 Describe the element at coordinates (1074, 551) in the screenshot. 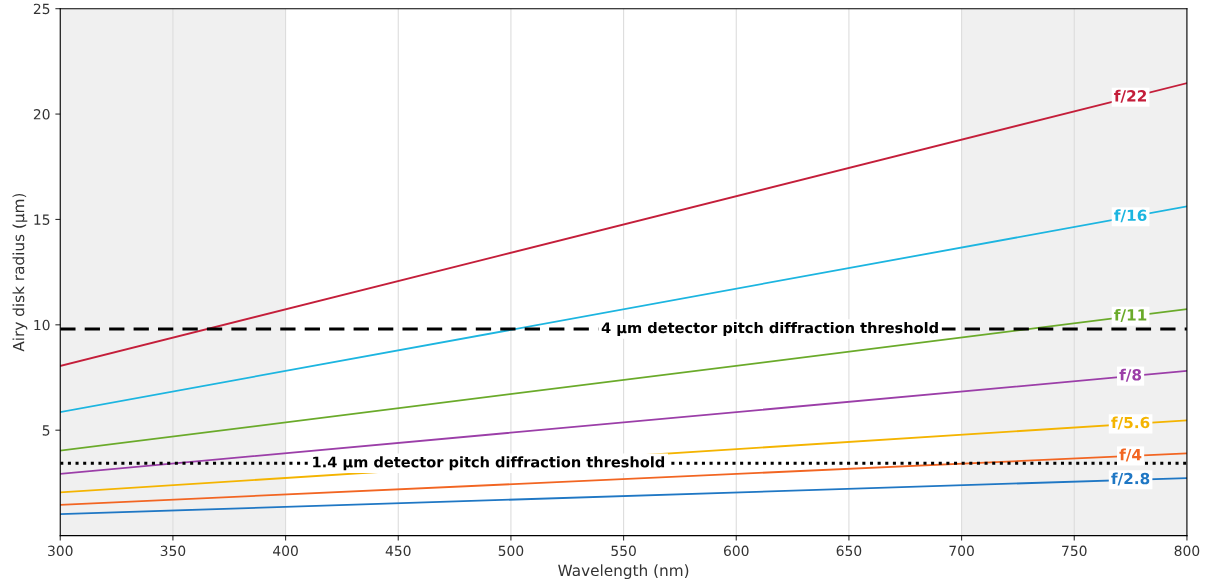

I see `x-tick-label: 750` at that location.